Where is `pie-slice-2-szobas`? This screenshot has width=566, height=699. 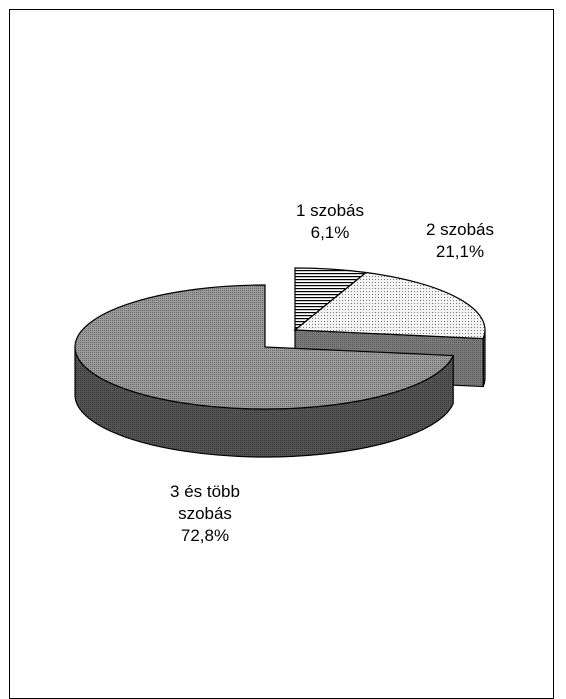
pie-slice-2-szobas is located at coordinates (389, 305).